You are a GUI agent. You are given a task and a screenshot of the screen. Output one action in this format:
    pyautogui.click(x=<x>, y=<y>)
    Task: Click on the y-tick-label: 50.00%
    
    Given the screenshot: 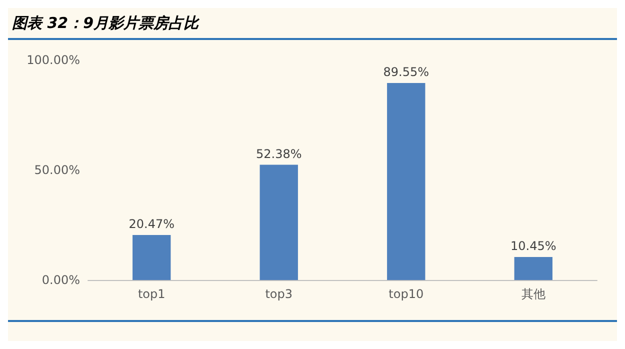 What is the action you would take?
    pyautogui.click(x=57, y=170)
    